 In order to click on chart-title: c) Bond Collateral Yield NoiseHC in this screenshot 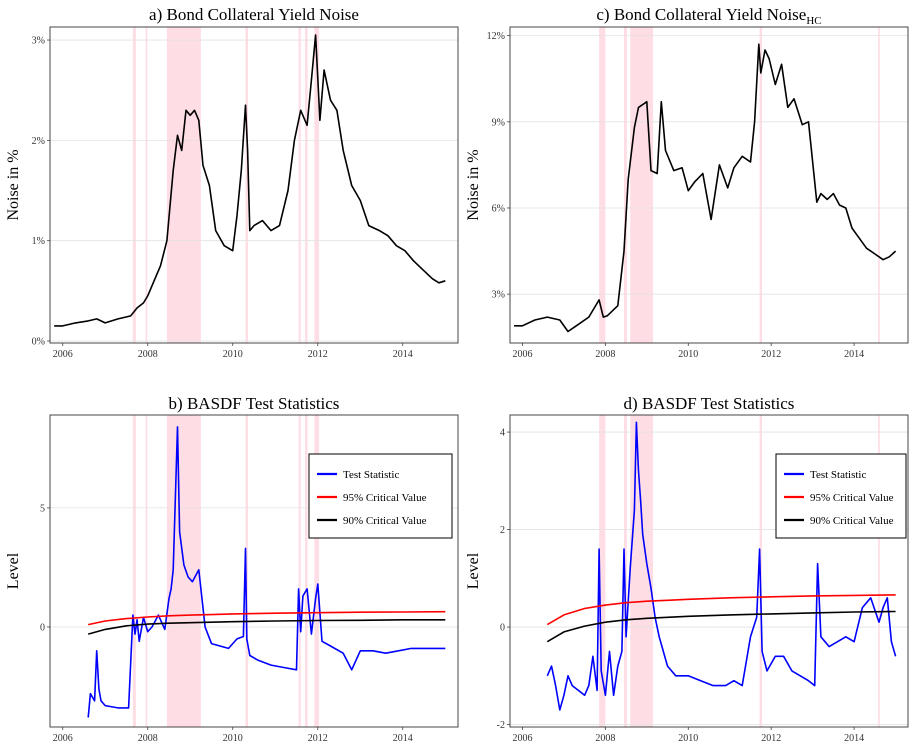, I will do `click(708, 16)`.